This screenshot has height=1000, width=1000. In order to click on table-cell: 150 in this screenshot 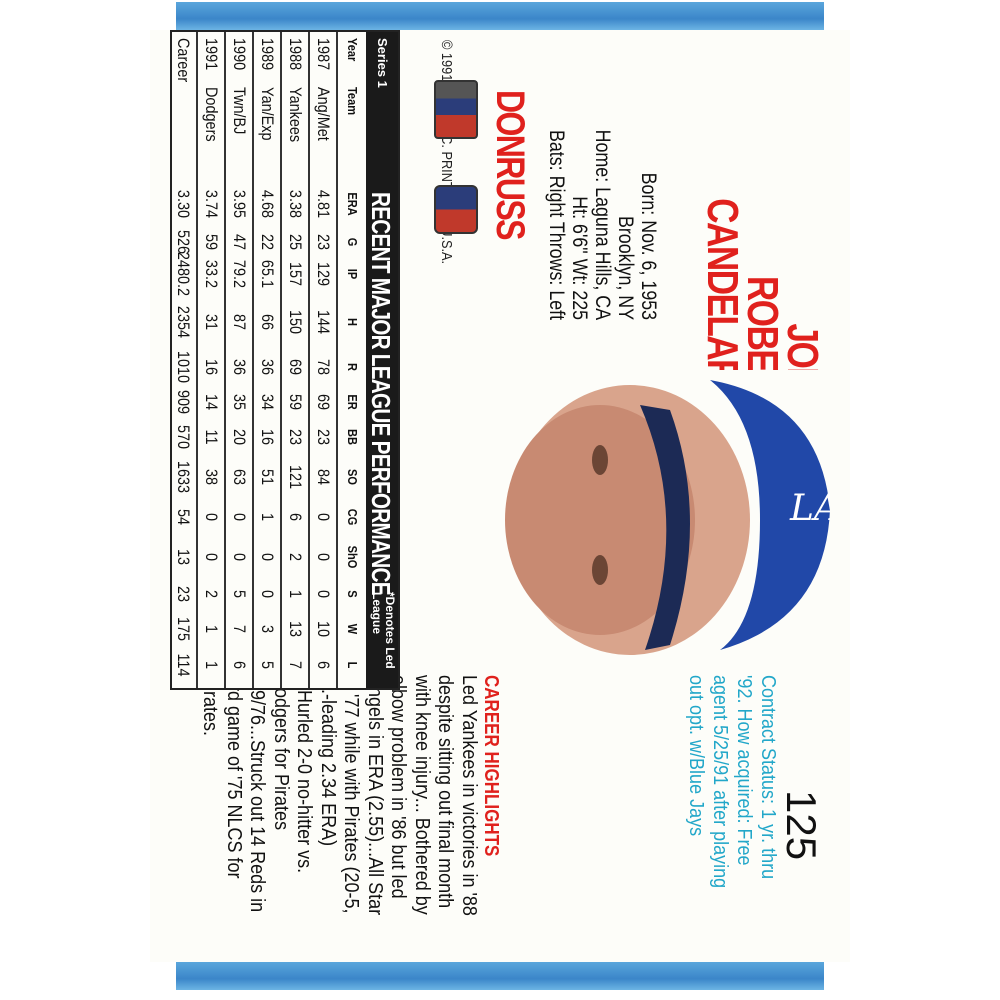, I will do `click(295, 322)`.